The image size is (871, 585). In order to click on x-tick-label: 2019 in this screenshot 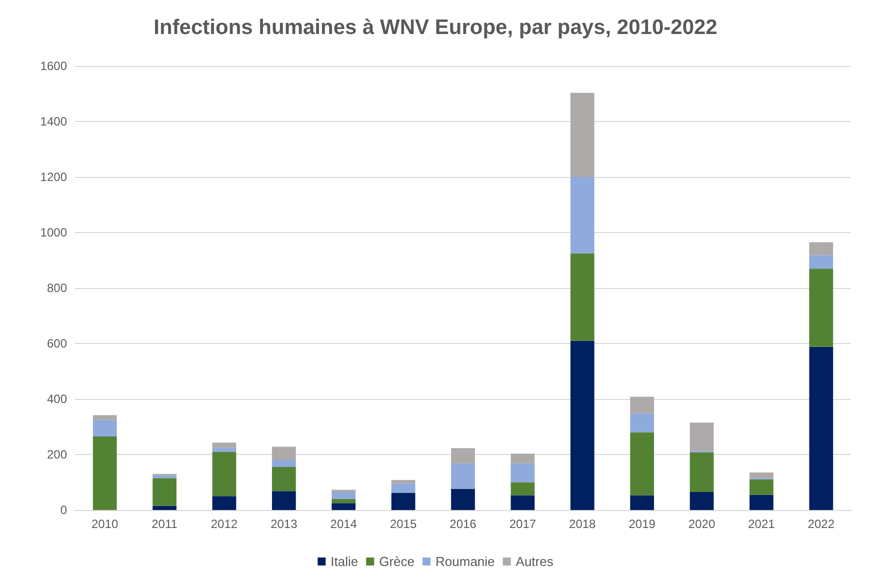, I will do `click(642, 524)`.